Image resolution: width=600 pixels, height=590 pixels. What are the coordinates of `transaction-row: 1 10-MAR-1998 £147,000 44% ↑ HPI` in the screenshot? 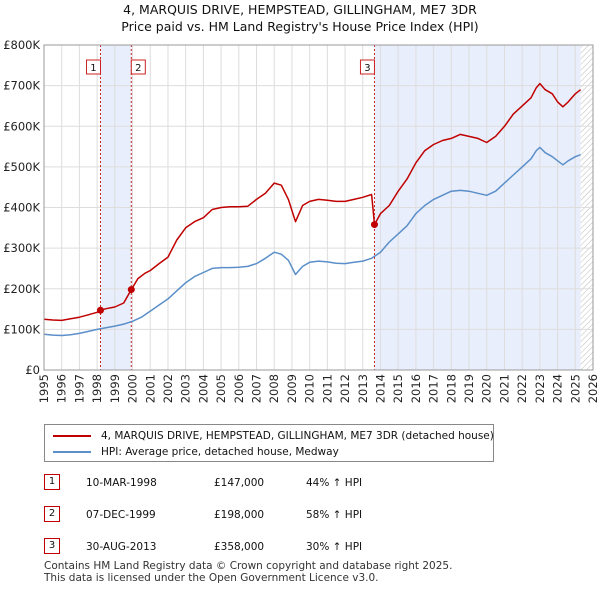 It's located at (254, 482).